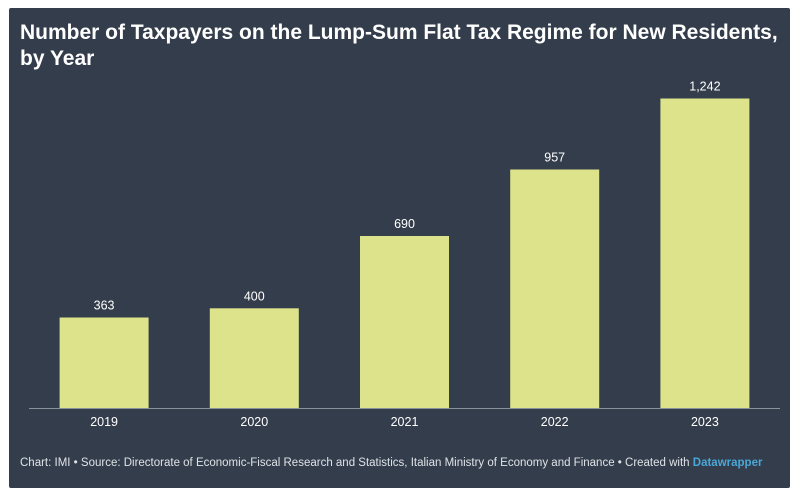 The image size is (800, 497). Describe the element at coordinates (254, 296) in the screenshot. I see `value-label-2020: 400` at that location.